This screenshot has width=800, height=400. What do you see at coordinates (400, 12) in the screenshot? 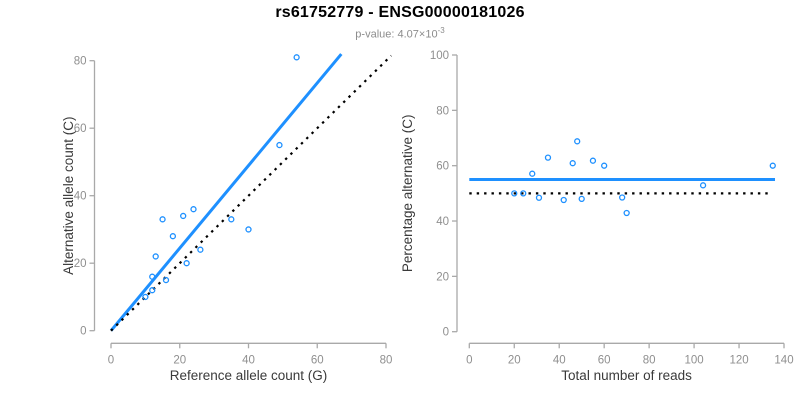
I see `figure-title: rs61752779 - ENSG00000181026` at bounding box center [400, 12].